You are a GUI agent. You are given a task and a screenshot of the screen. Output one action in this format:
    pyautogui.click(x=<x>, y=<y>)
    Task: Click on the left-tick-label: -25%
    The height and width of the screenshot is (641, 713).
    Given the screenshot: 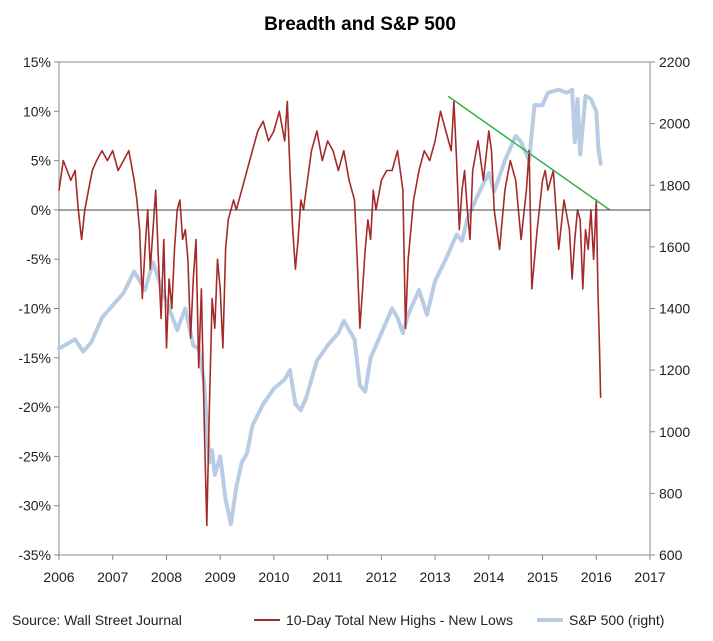 What is the action you would take?
    pyautogui.click(x=34, y=456)
    